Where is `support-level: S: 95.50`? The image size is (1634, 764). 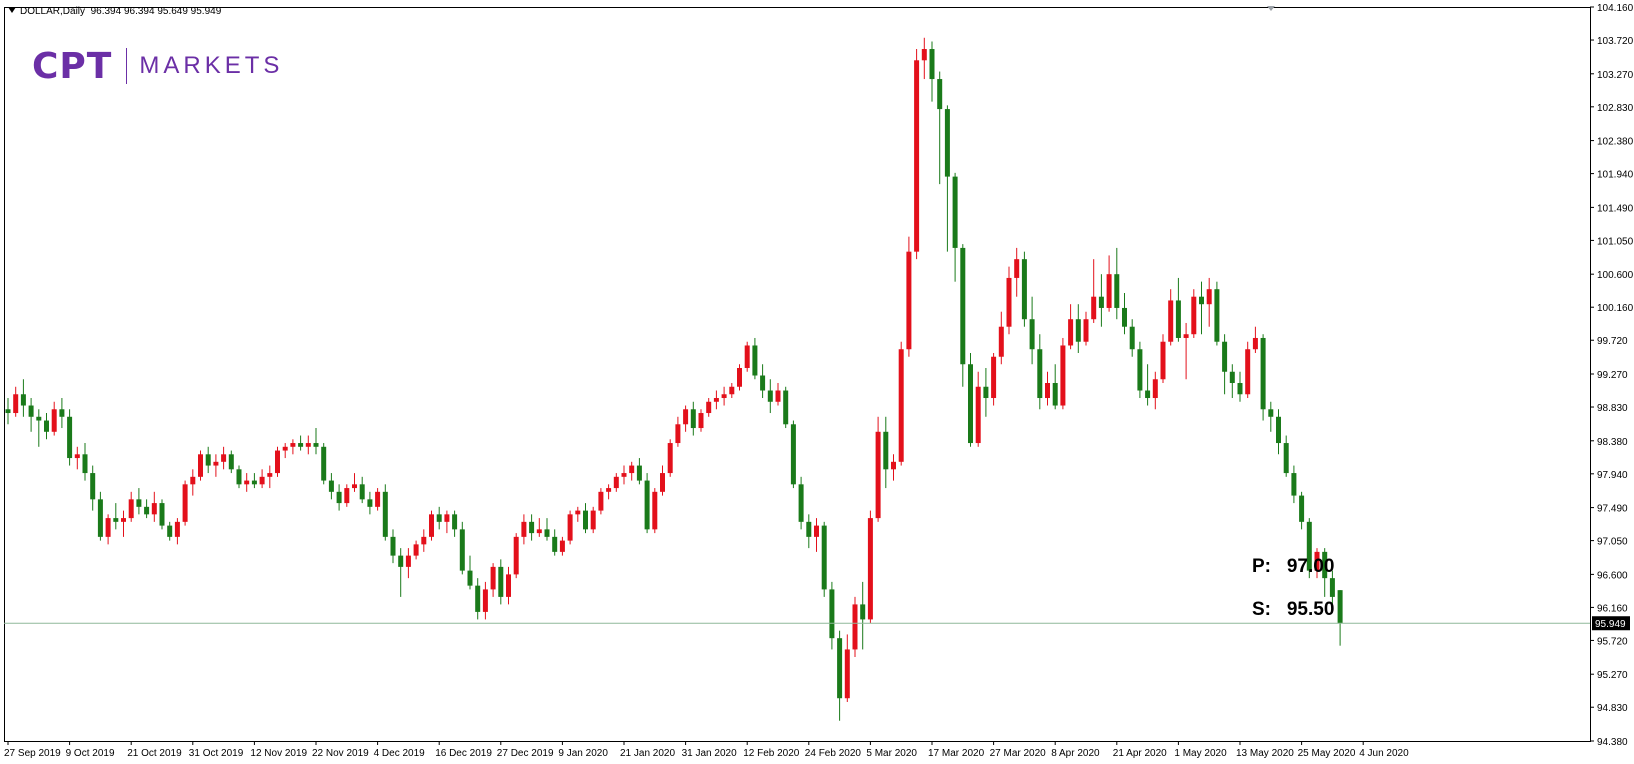 support-level: S: 95.50 is located at coordinates (1293, 610).